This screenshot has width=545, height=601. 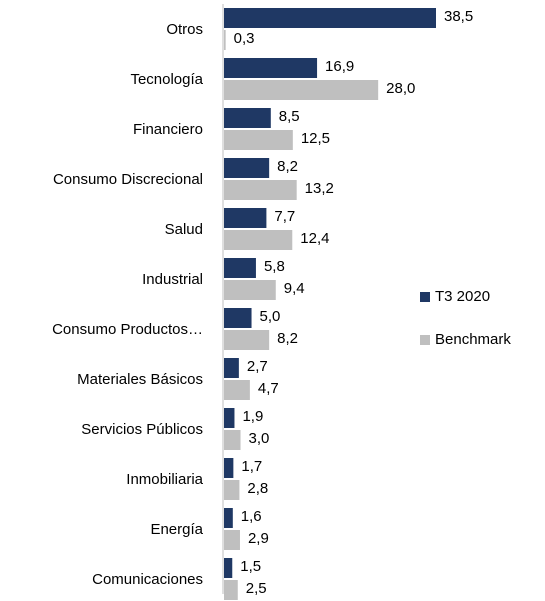 What do you see at coordinates (250, 566) in the screenshot?
I see `value-label: 1,5` at bounding box center [250, 566].